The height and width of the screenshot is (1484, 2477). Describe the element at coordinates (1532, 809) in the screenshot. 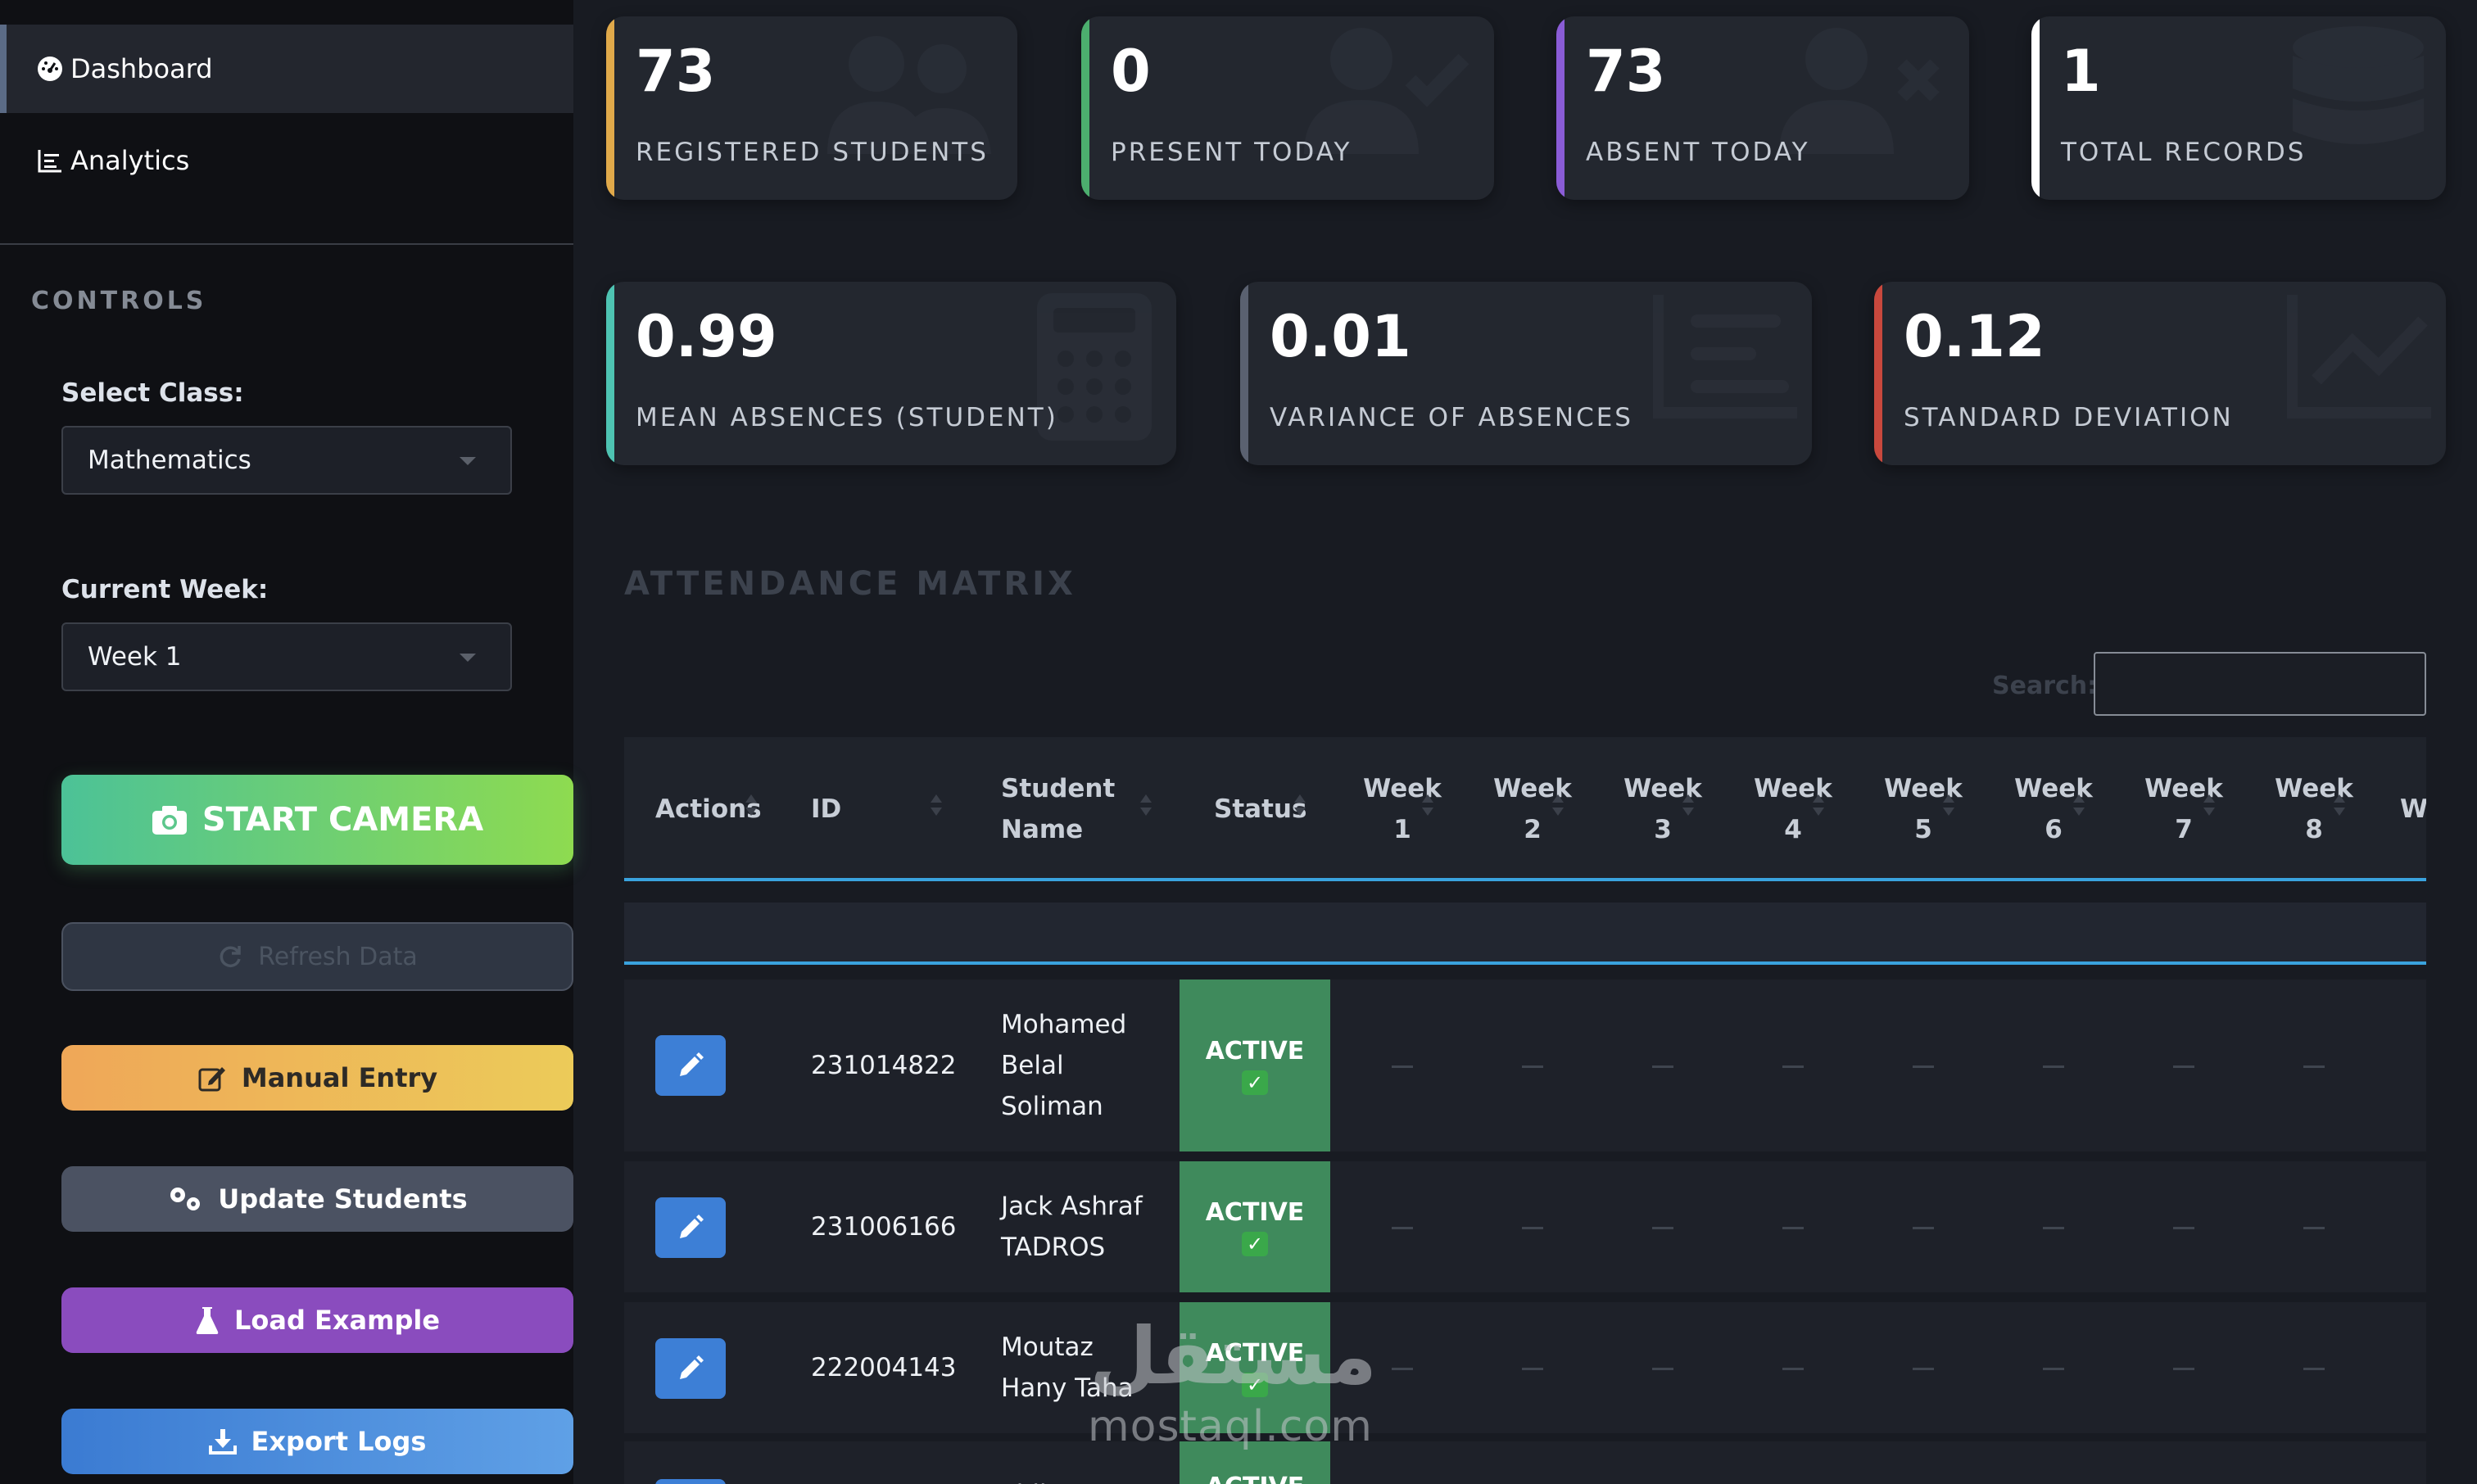

I see `column-header-week-2: Week 2` at that location.